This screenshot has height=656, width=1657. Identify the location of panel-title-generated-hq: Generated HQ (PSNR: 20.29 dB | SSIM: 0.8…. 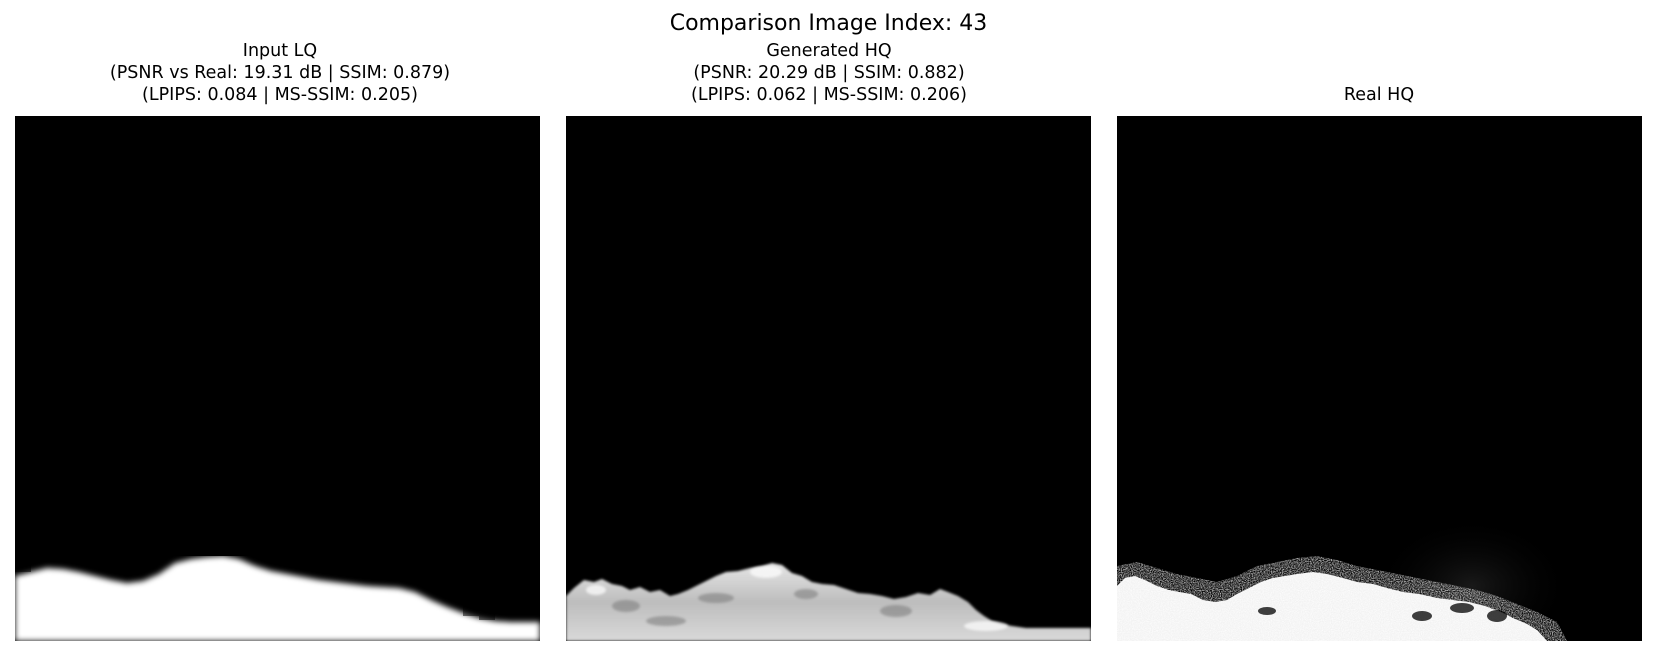
(829, 73).